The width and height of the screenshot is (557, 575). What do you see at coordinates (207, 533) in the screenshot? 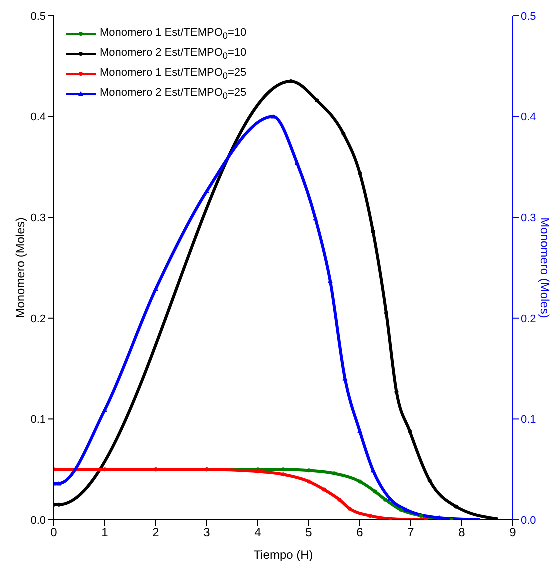
I see `x-tick-label: 3` at bounding box center [207, 533].